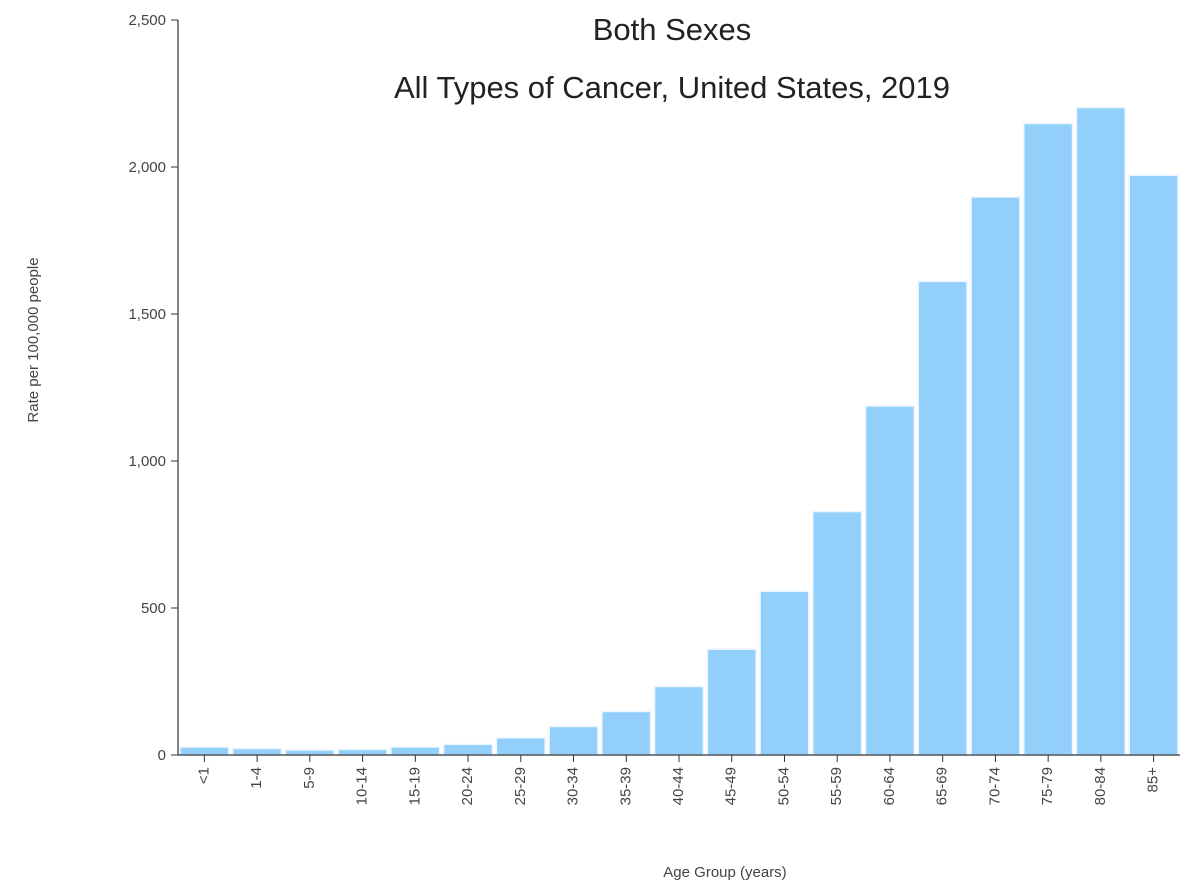  What do you see at coordinates (153, 388) in the screenshot?
I see `y-axis-ticks: 0 500 1,000 1,500 2,000 2,500` at bounding box center [153, 388].